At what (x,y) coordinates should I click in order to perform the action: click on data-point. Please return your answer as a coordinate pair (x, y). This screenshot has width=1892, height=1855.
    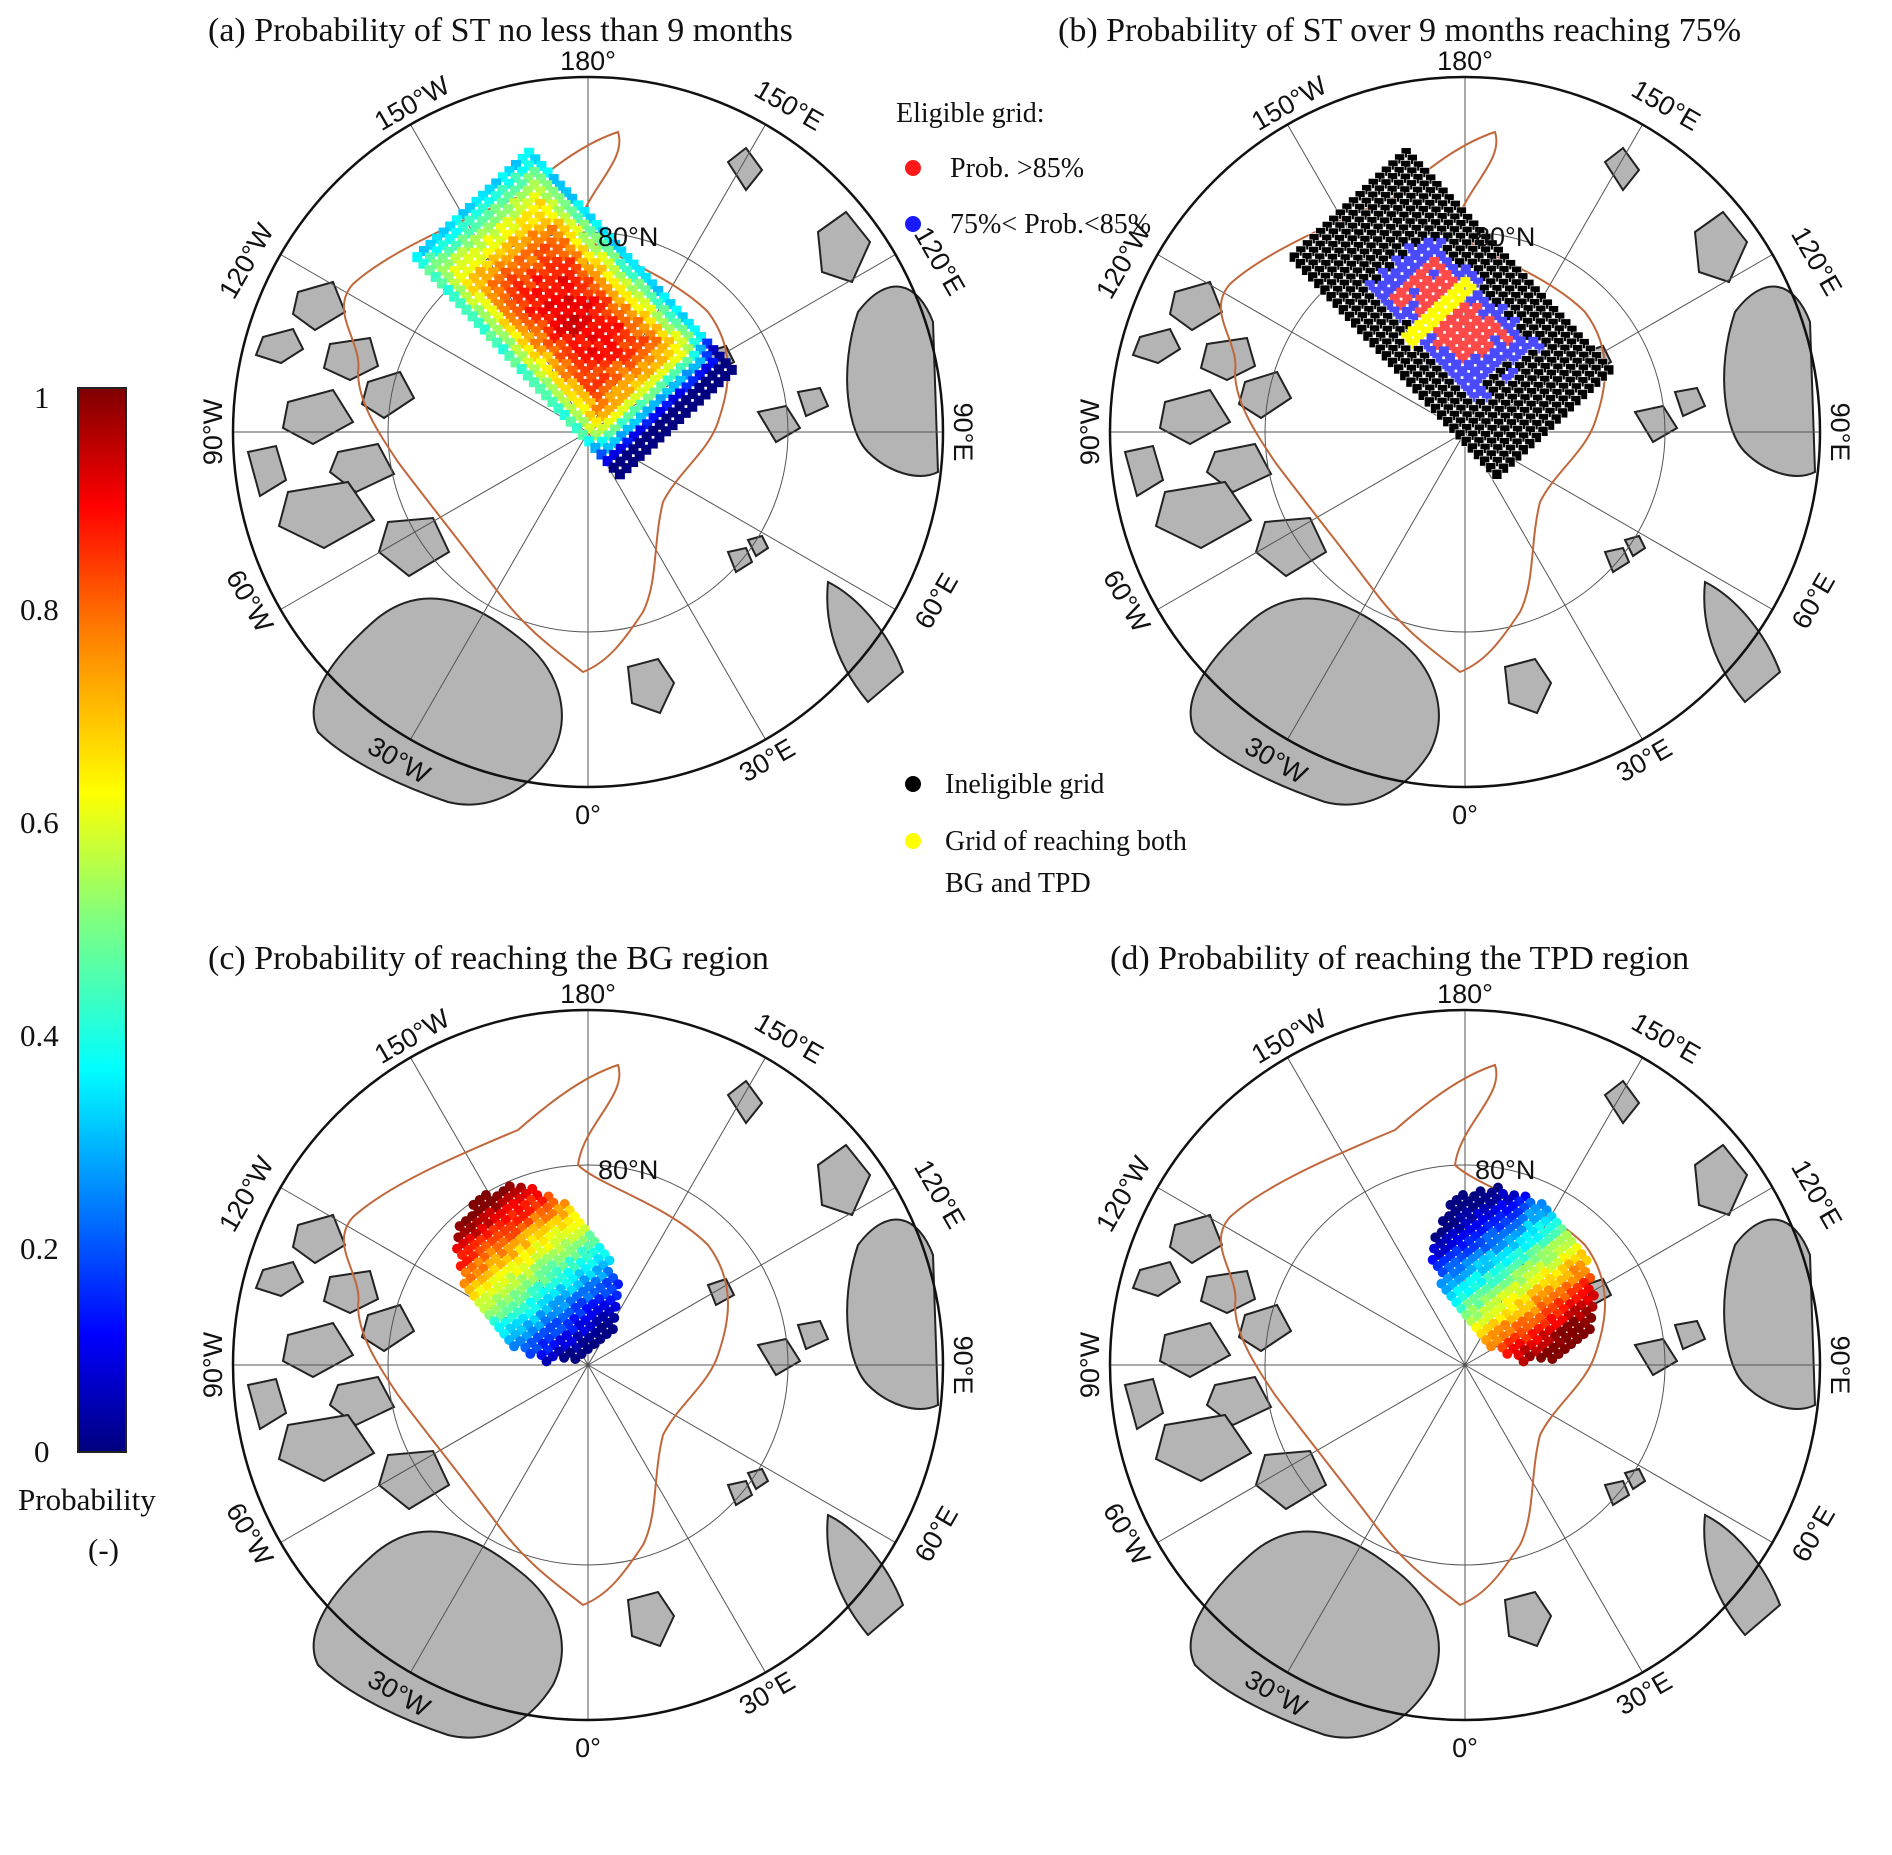
    Looking at the image, I should click on (546, 1361).